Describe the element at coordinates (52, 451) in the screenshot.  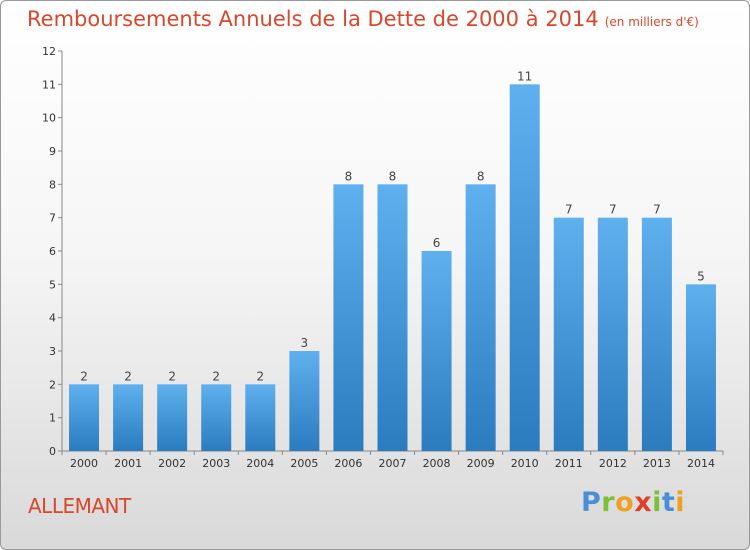
I see `y-tick-label: 0` at that location.